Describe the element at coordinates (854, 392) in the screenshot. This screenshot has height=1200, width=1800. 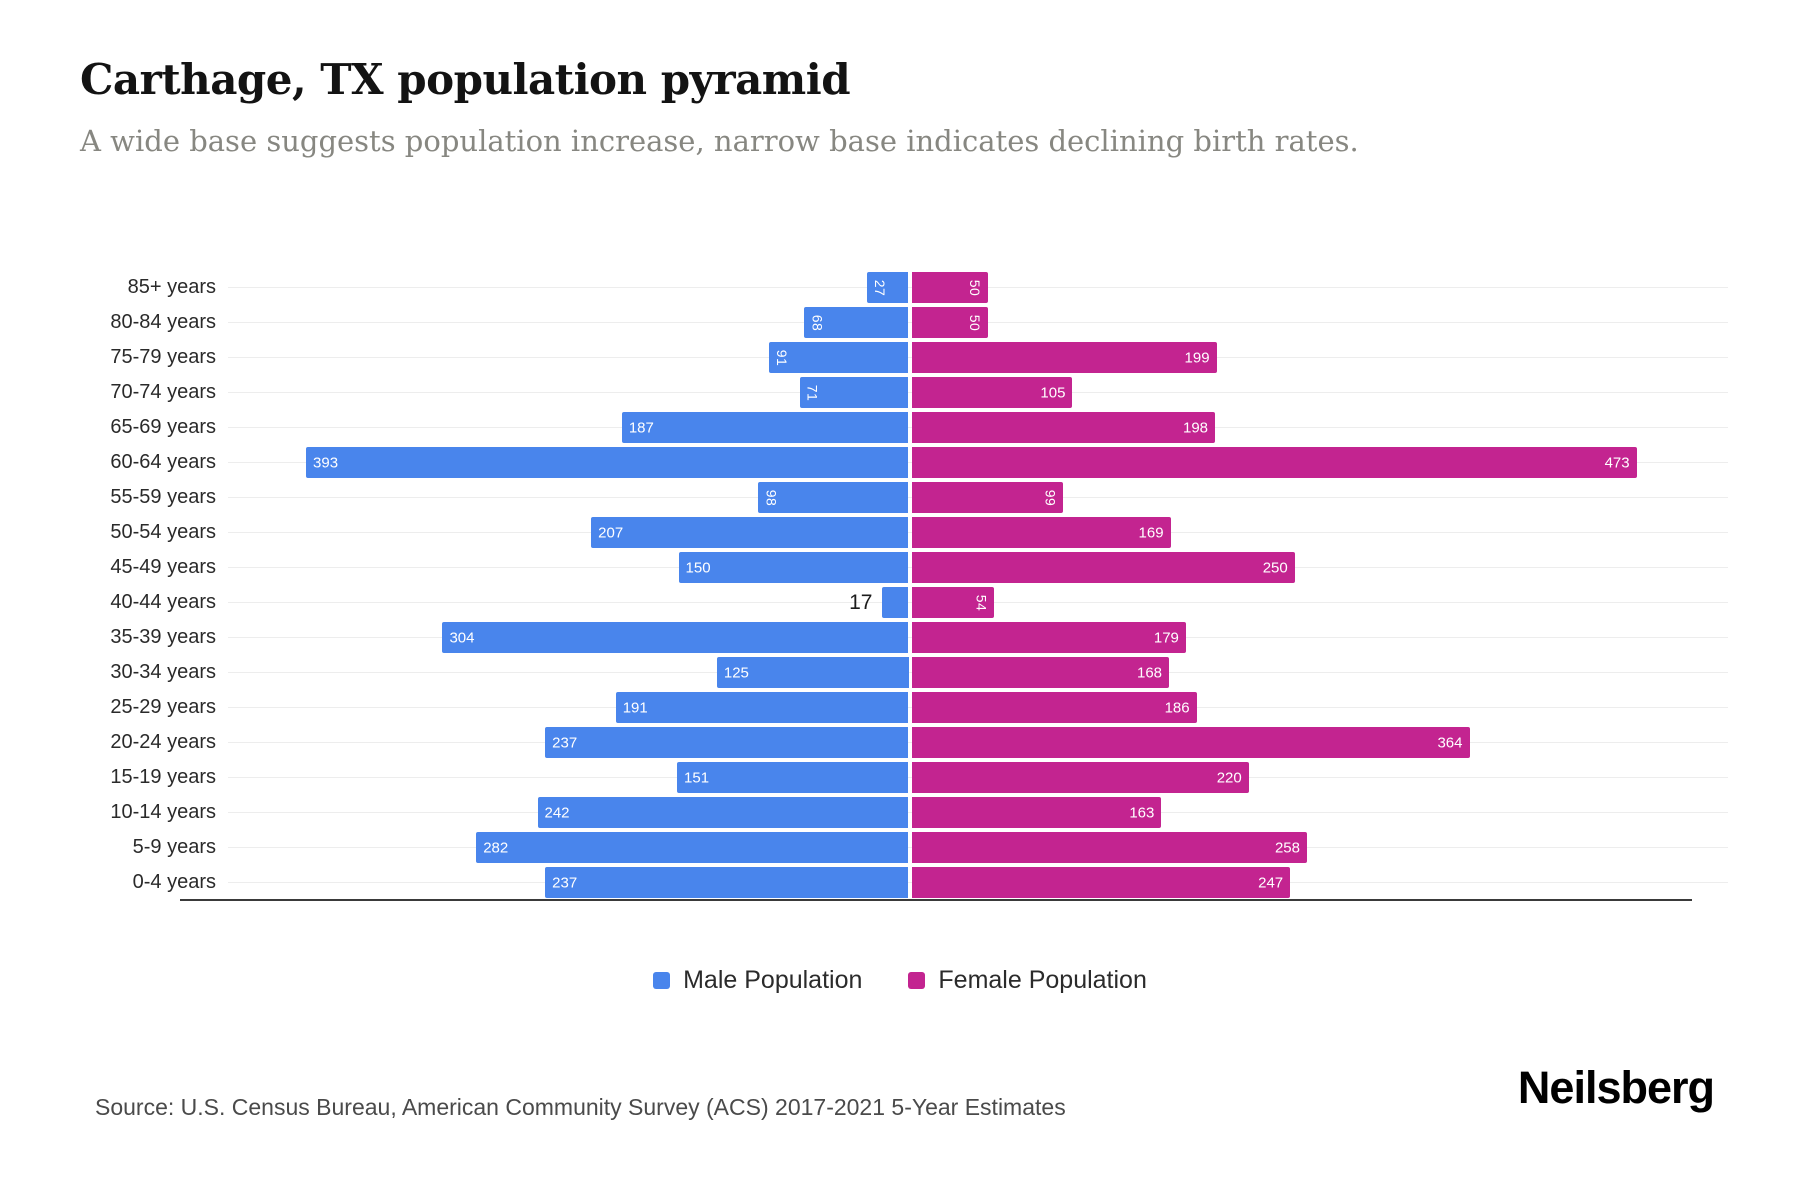
I see `male-bar: 71` at that location.